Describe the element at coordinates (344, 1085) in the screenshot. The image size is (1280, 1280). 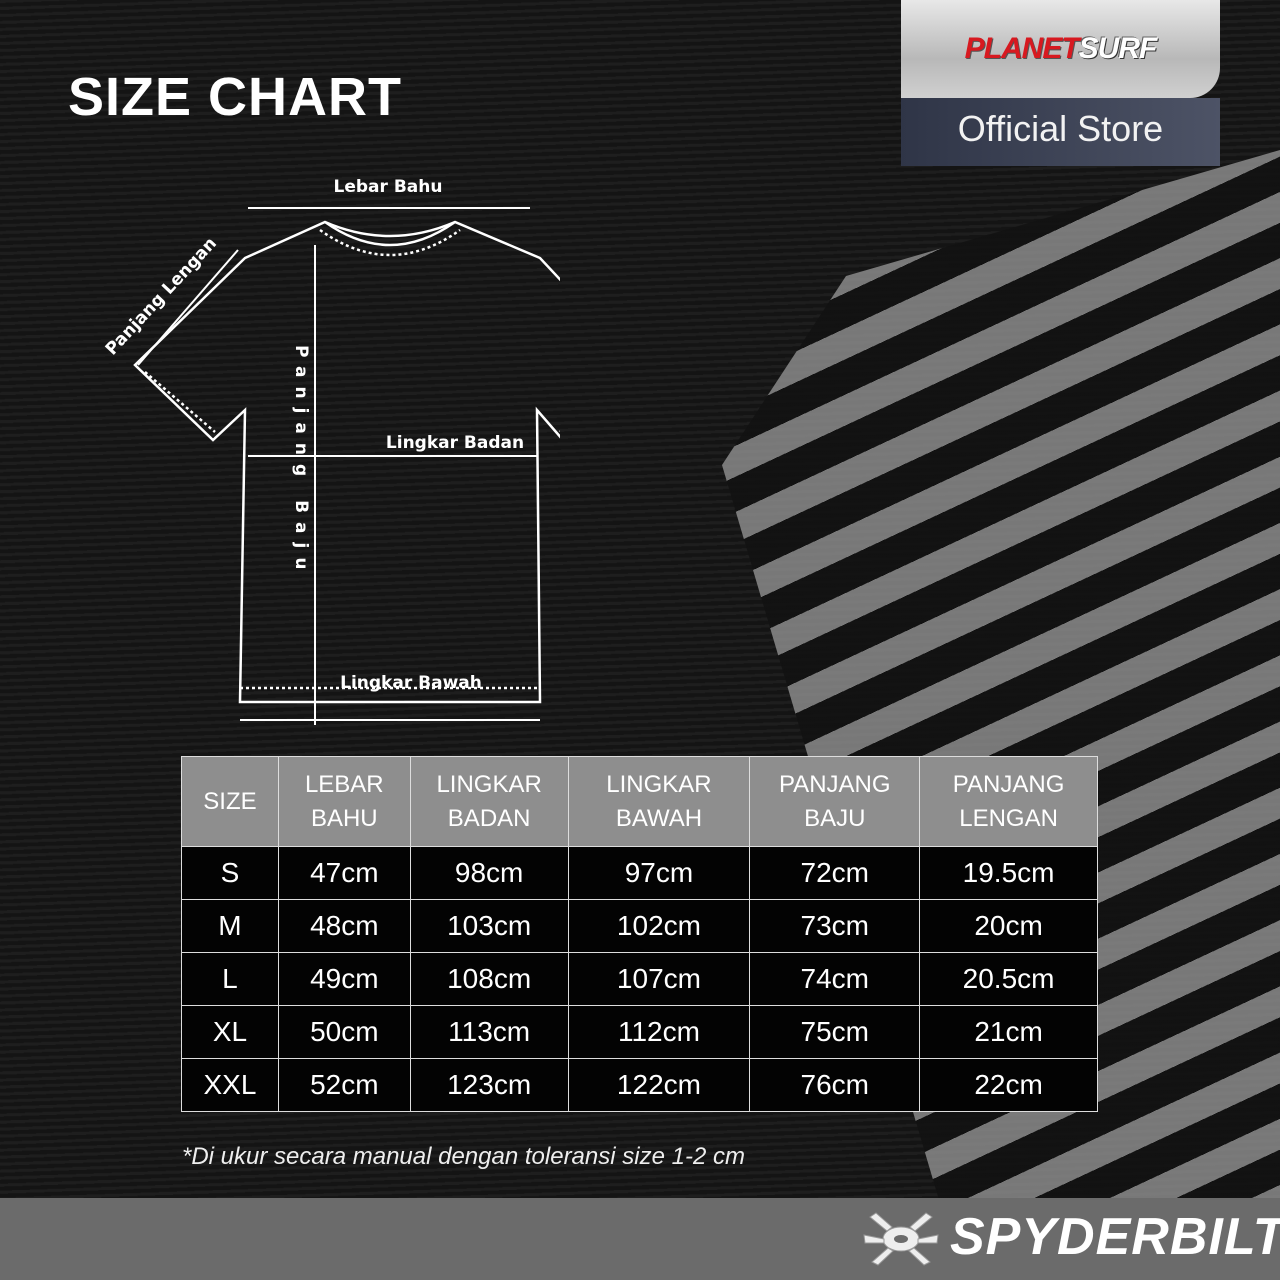
I see `measurement-cell: 52cm` at that location.